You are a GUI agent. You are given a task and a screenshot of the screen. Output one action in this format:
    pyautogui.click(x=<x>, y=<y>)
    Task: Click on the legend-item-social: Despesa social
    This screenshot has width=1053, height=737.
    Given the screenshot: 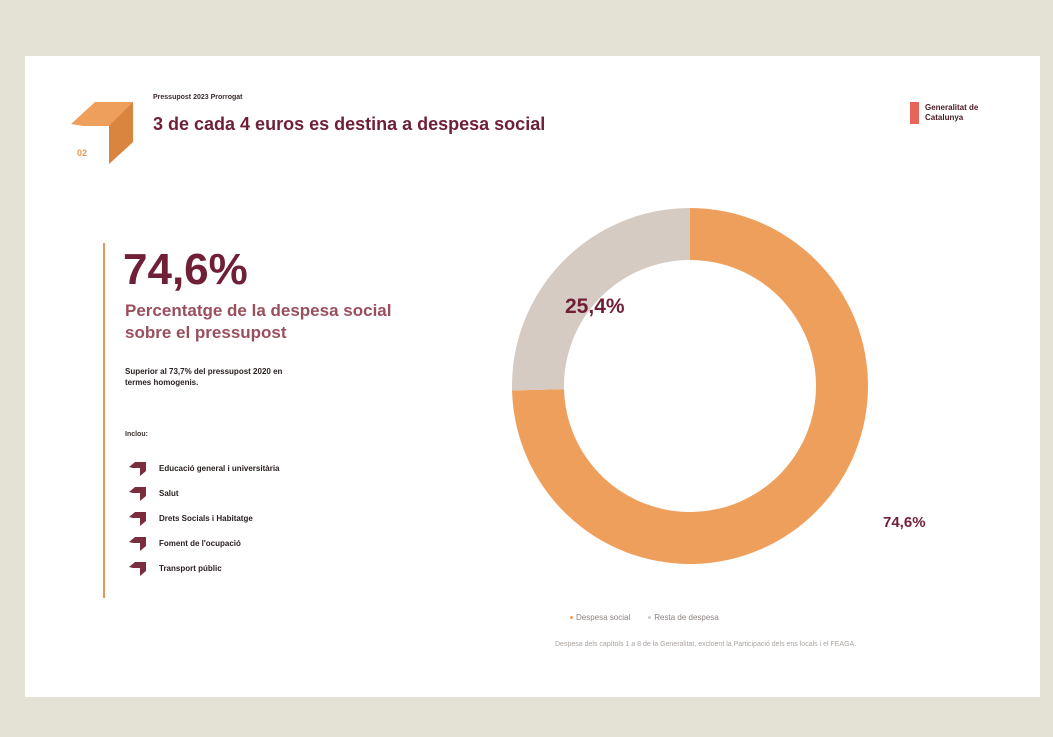 What is the action you would take?
    pyautogui.click(x=600, y=617)
    